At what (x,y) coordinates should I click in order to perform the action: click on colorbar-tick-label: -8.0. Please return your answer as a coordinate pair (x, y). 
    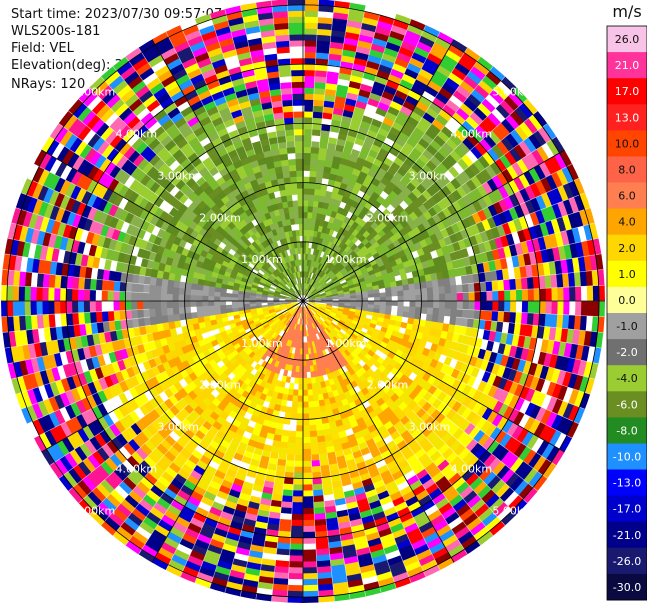
    Looking at the image, I should click on (626, 430).